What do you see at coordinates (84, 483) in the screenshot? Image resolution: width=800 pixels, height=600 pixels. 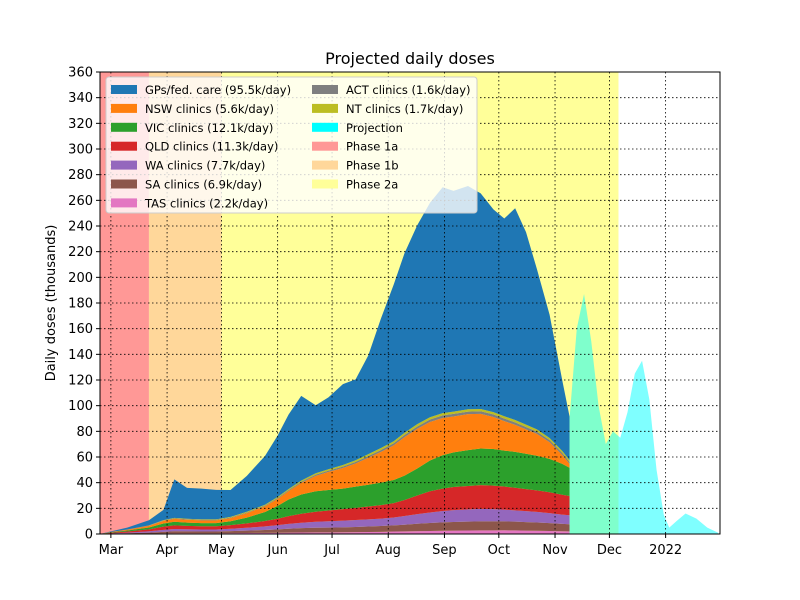 I see `y-tick-label: 40` at bounding box center [84, 483].